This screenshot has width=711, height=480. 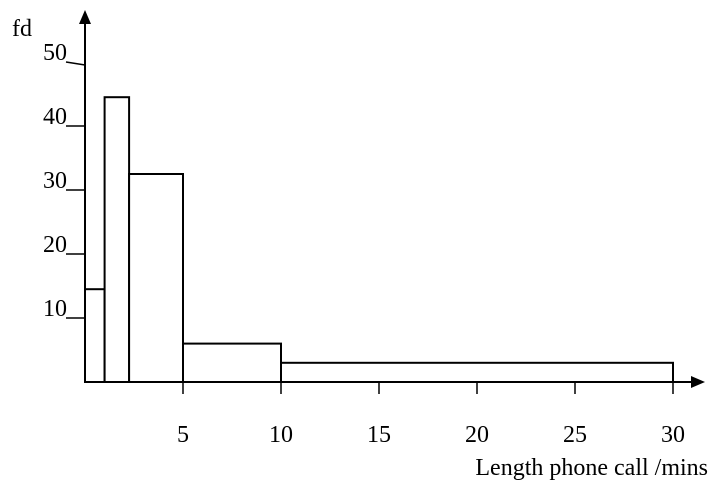 I want to click on y-axis-label: fd, so click(x=22, y=29).